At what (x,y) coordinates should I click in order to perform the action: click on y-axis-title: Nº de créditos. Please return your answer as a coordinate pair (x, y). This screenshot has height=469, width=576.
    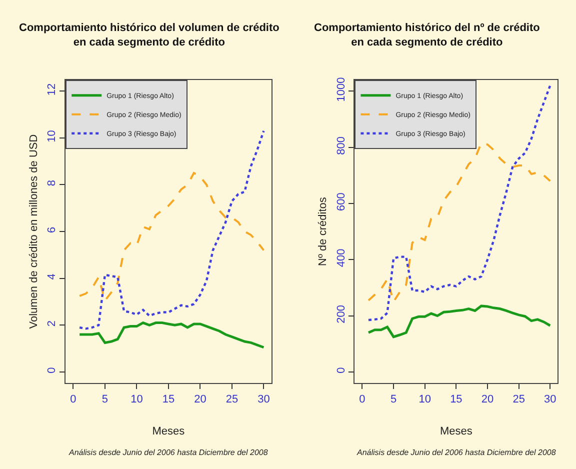
    Looking at the image, I should click on (322, 231).